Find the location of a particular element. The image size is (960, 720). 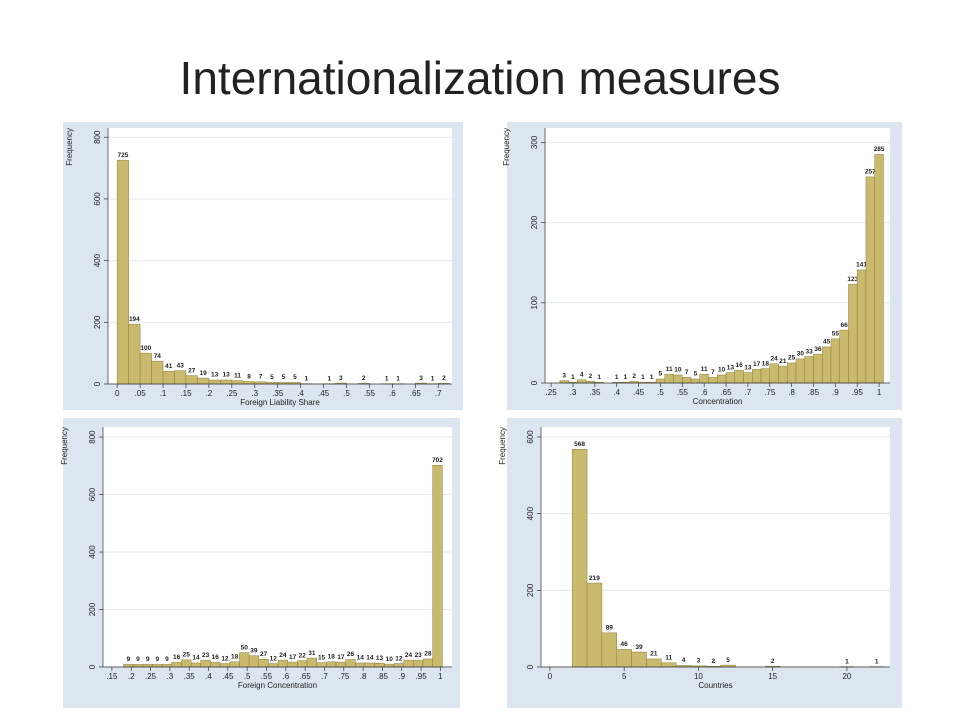

bar-value-label: 7 is located at coordinates (261, 377).